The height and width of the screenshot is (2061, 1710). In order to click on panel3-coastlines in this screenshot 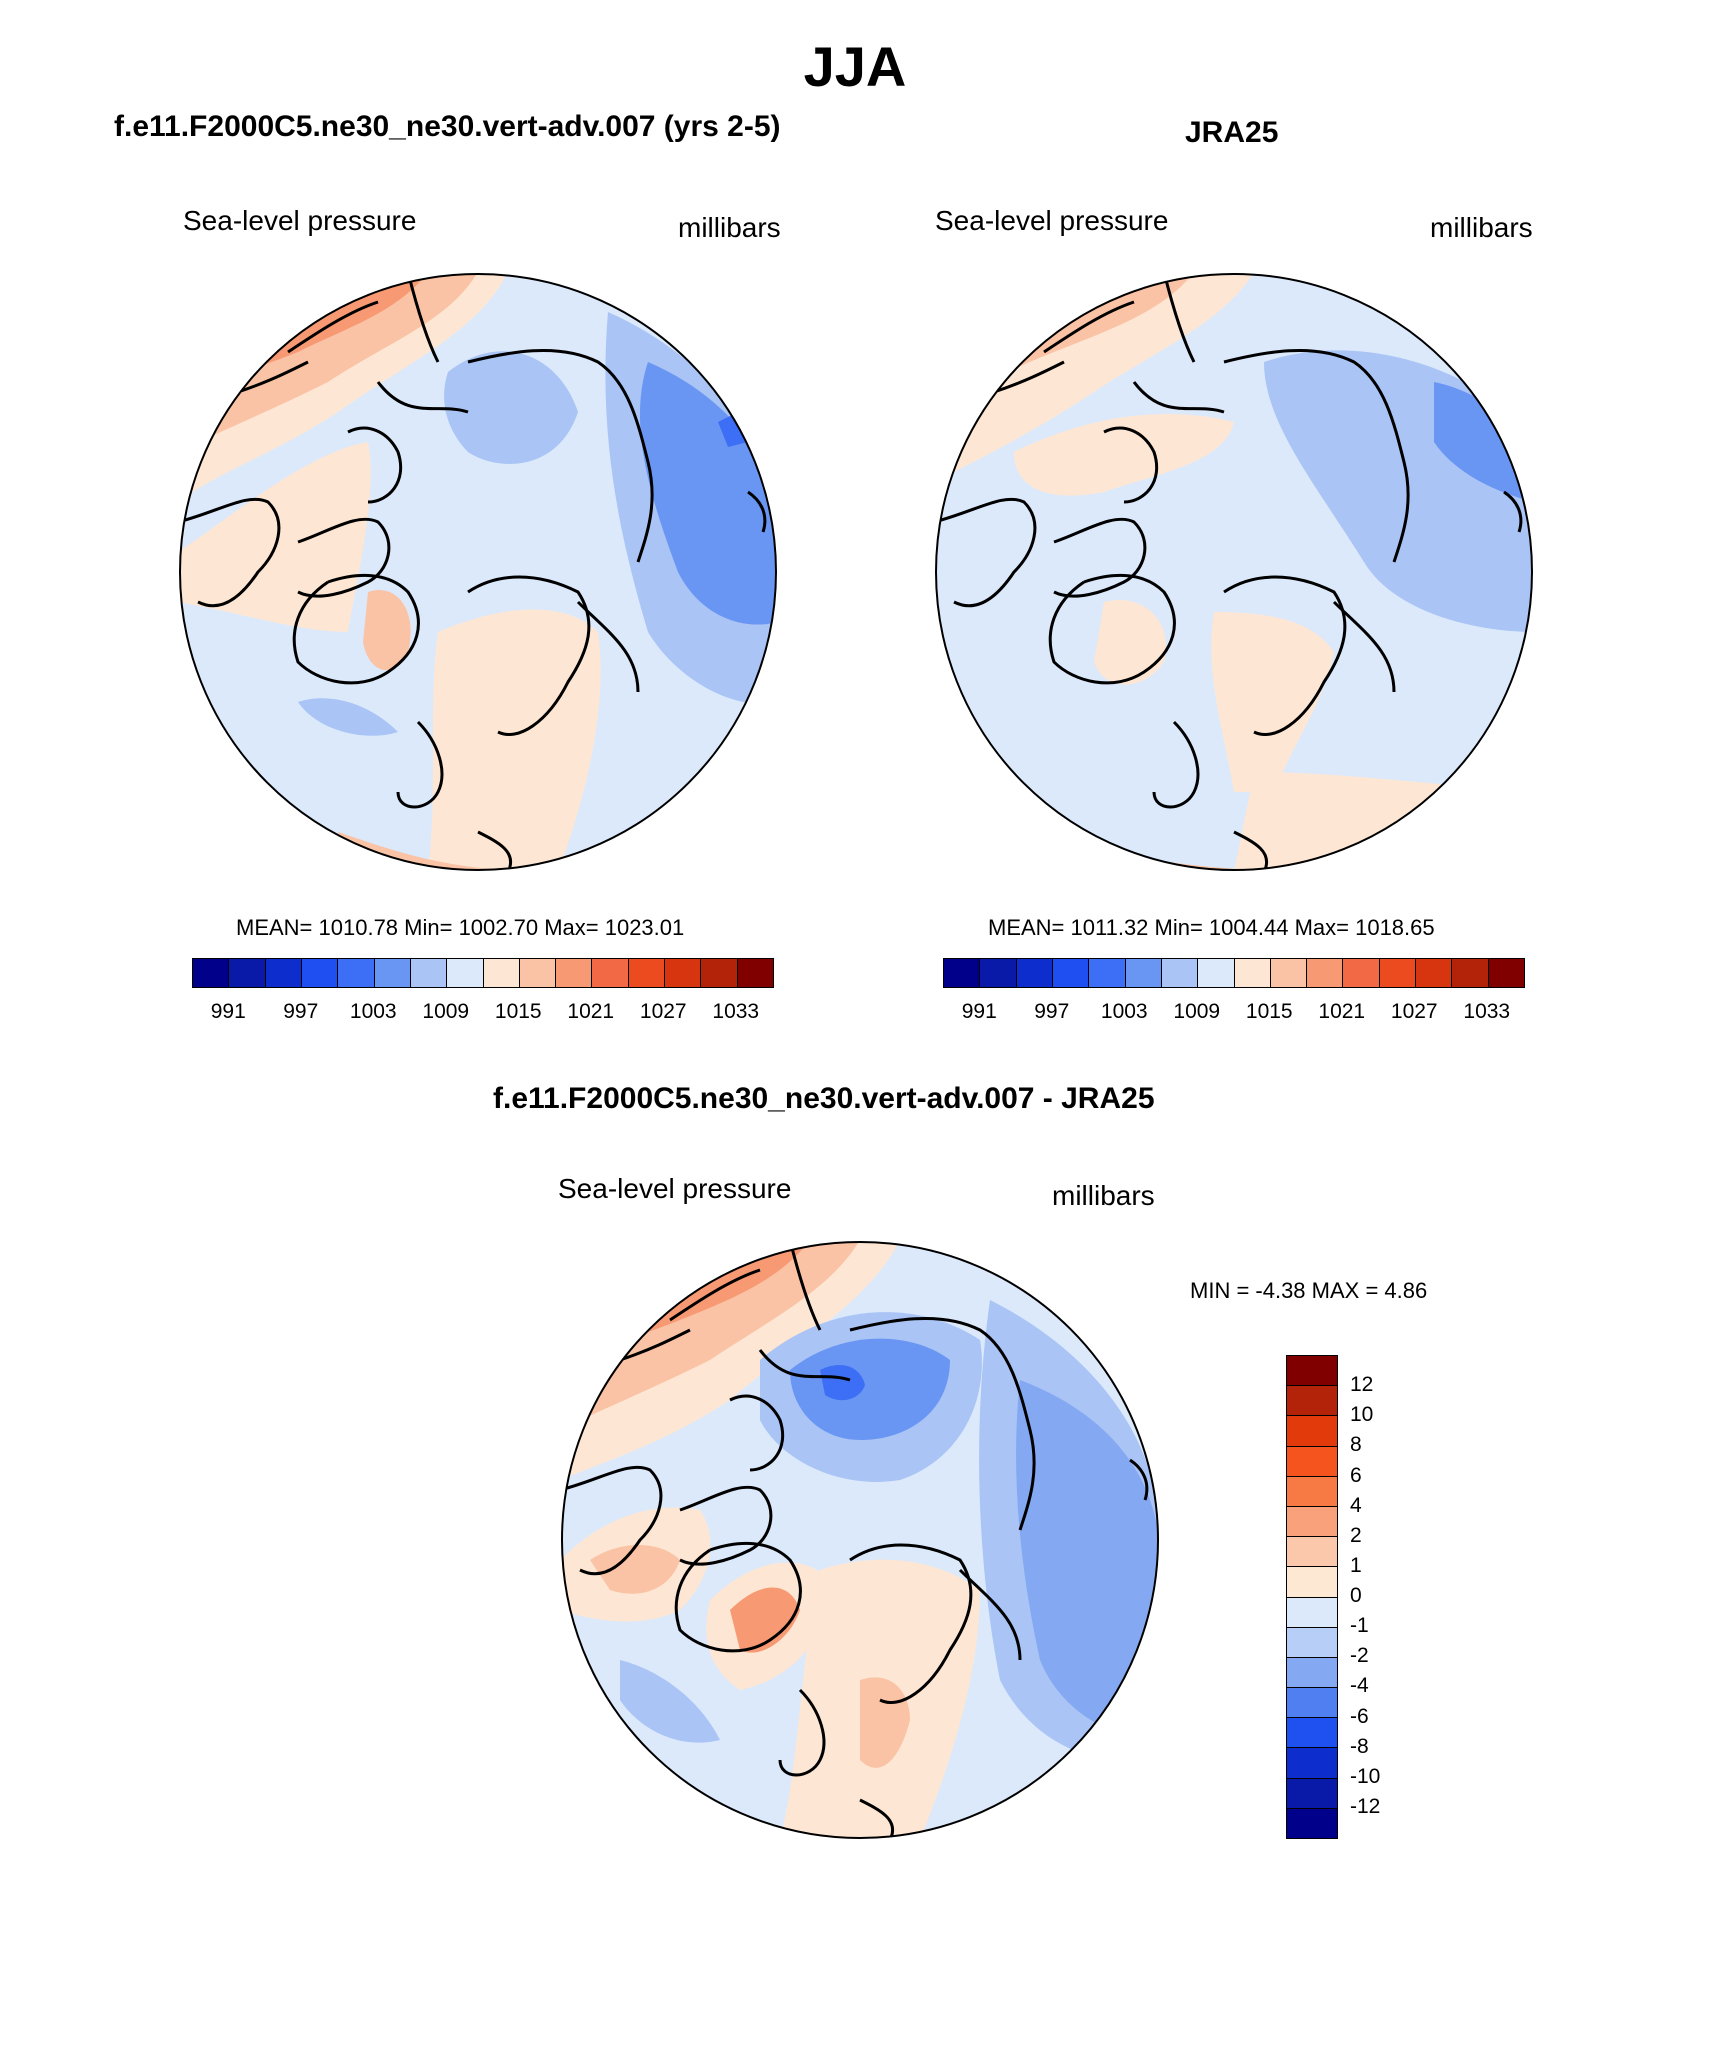, I will do `click(855, 1540)`.